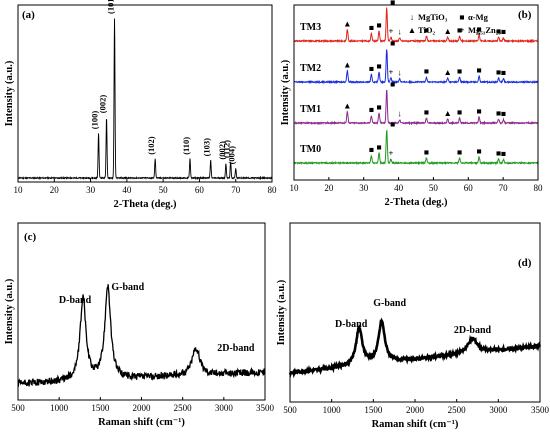  I want to click on sample-label: TM2, so click(310, 68).